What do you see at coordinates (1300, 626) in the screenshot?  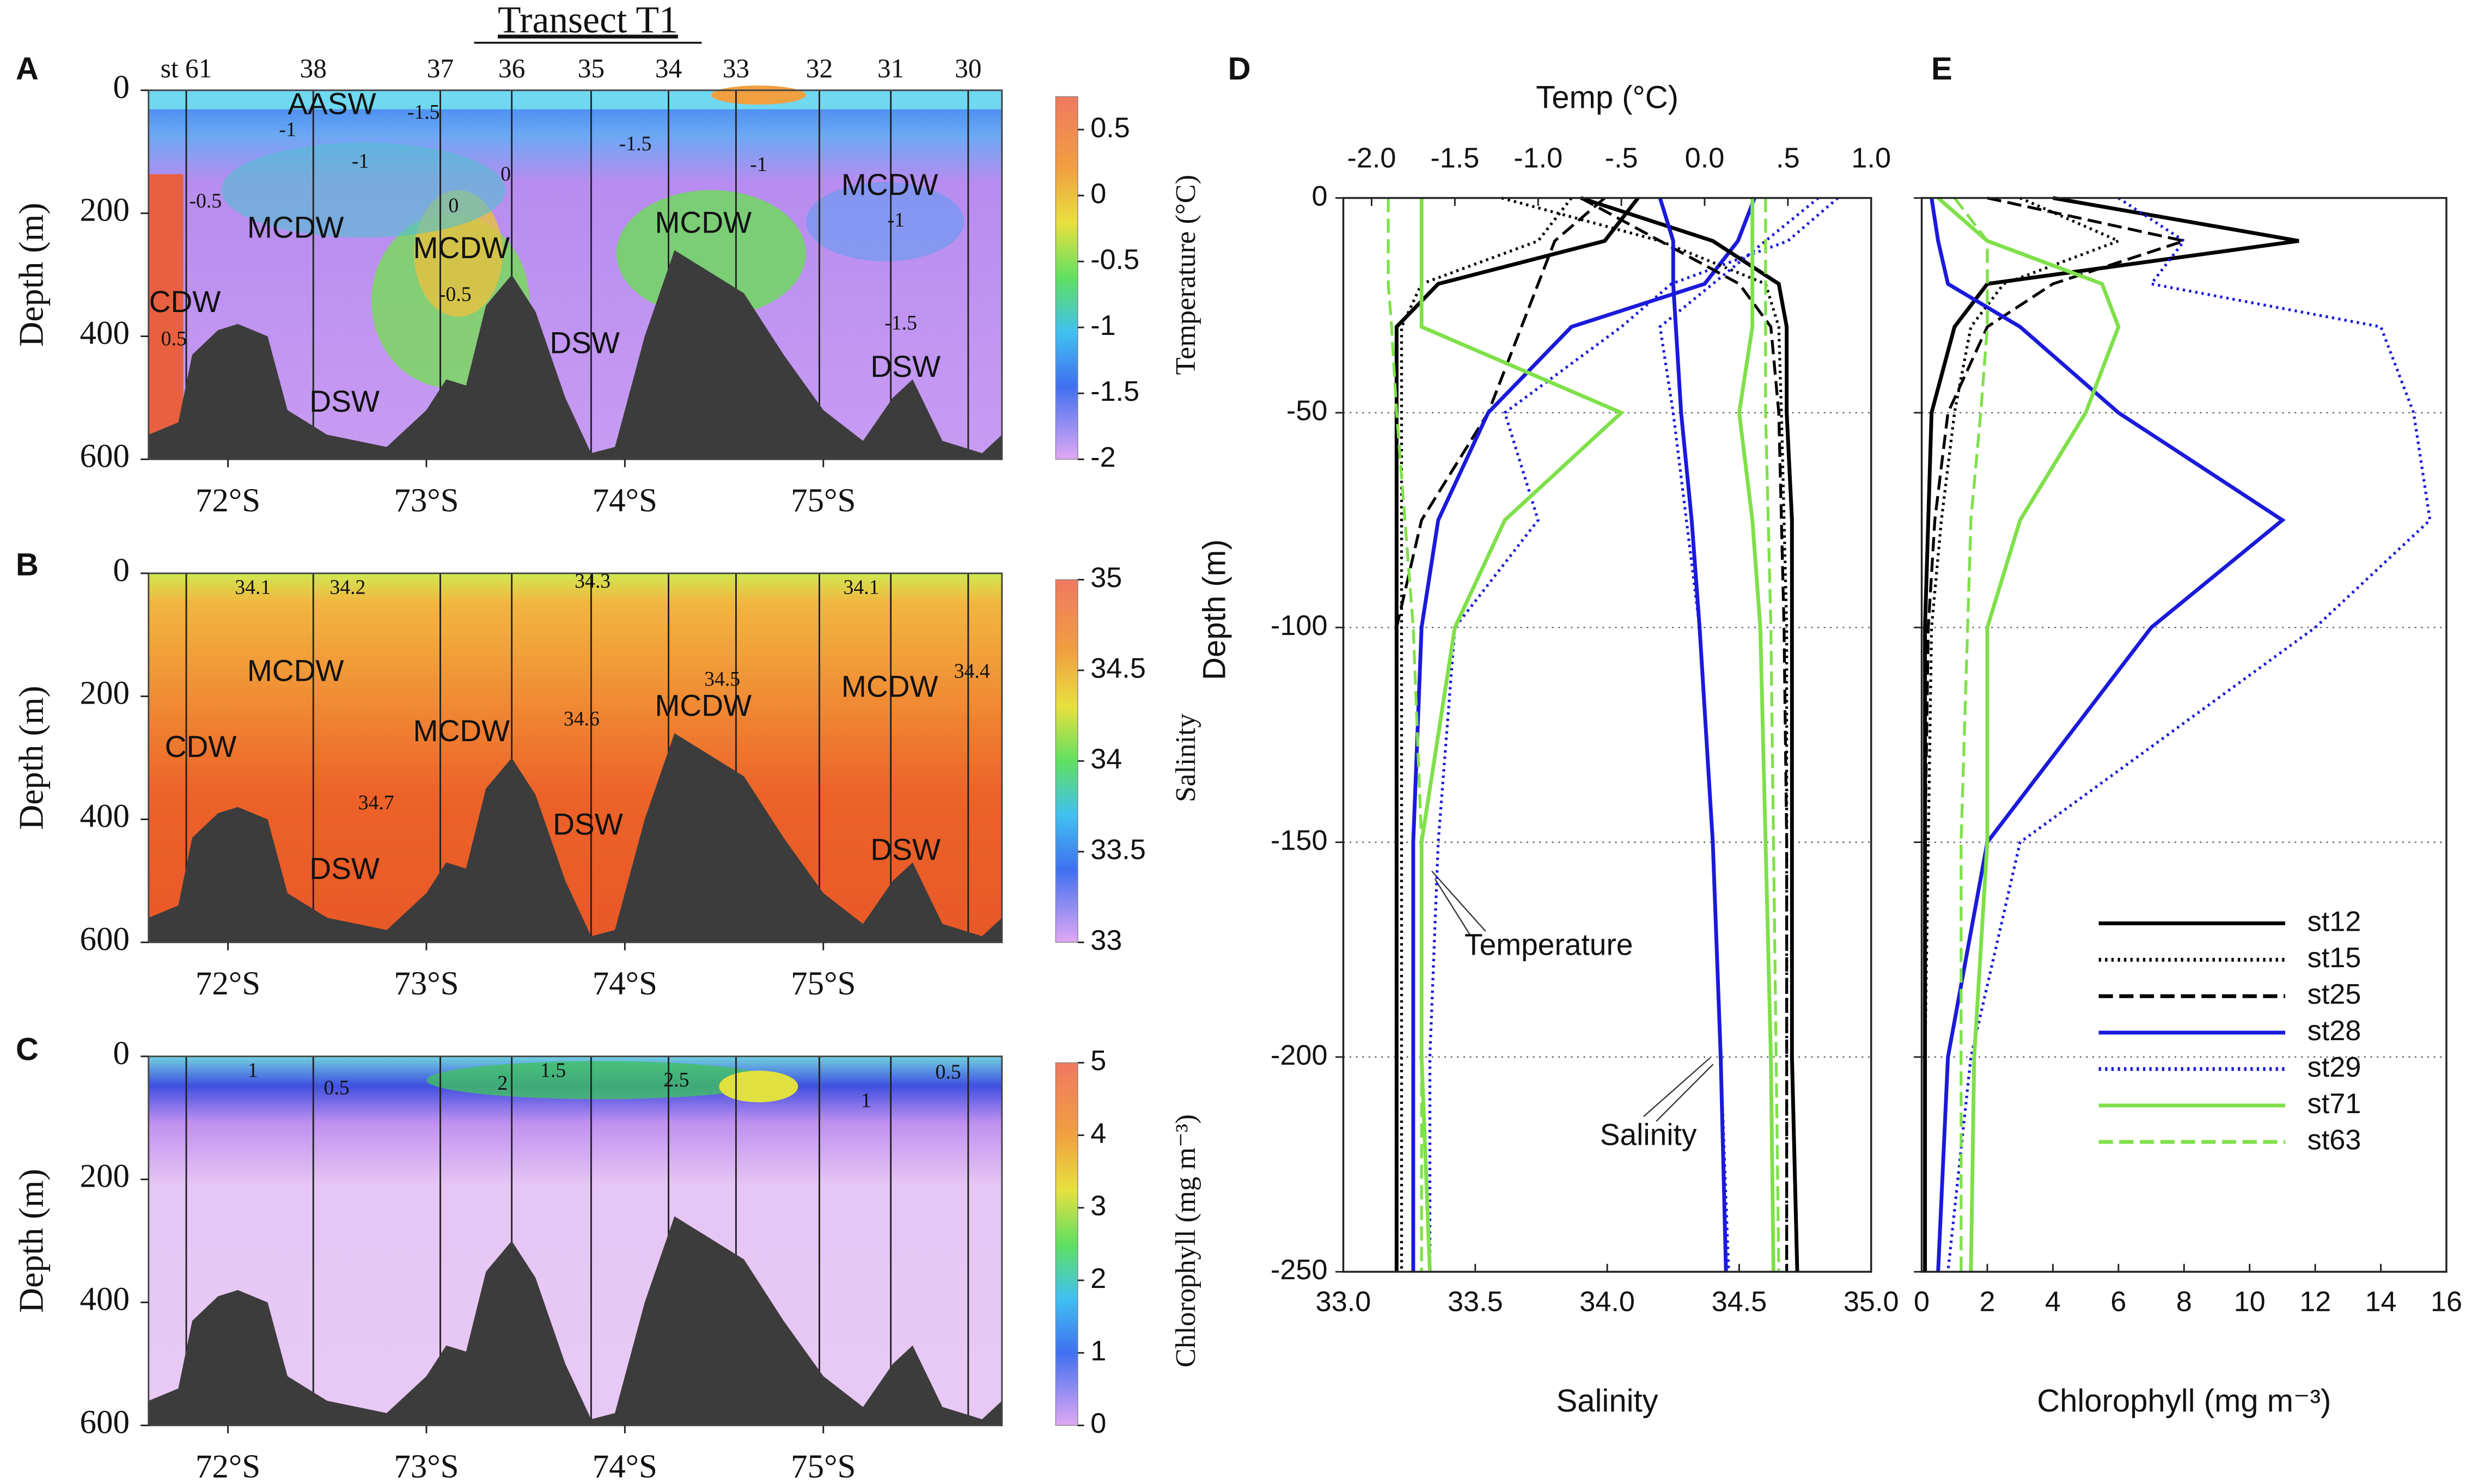 I see `y-tick-label: -100` at bounding box center [1300, 626].